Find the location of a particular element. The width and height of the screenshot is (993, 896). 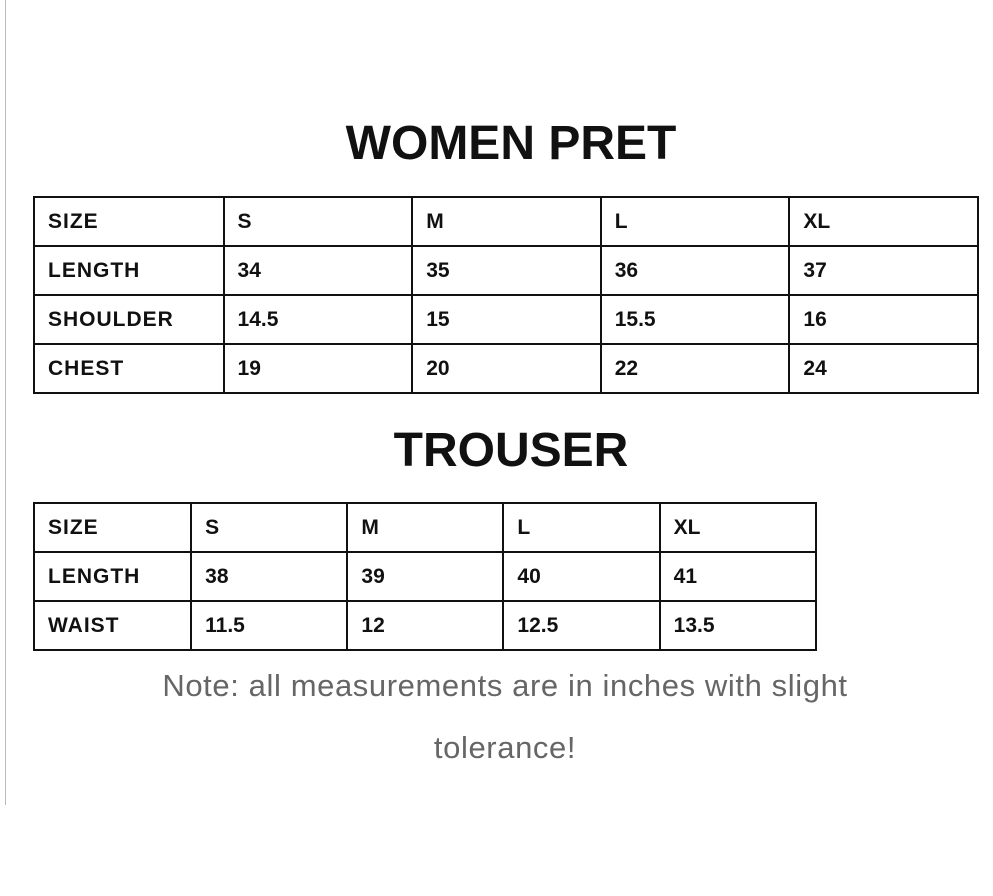

table-cell: 35 is located at coordinates (506, 270).